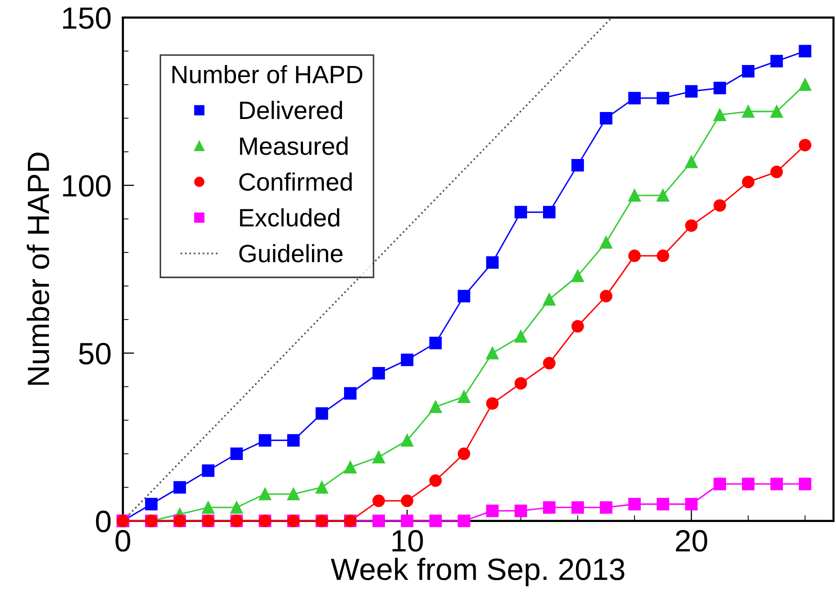  Describe the element at coordinates (291, 253) in the screenshot. I see `legend-label: Guideline` at that location.